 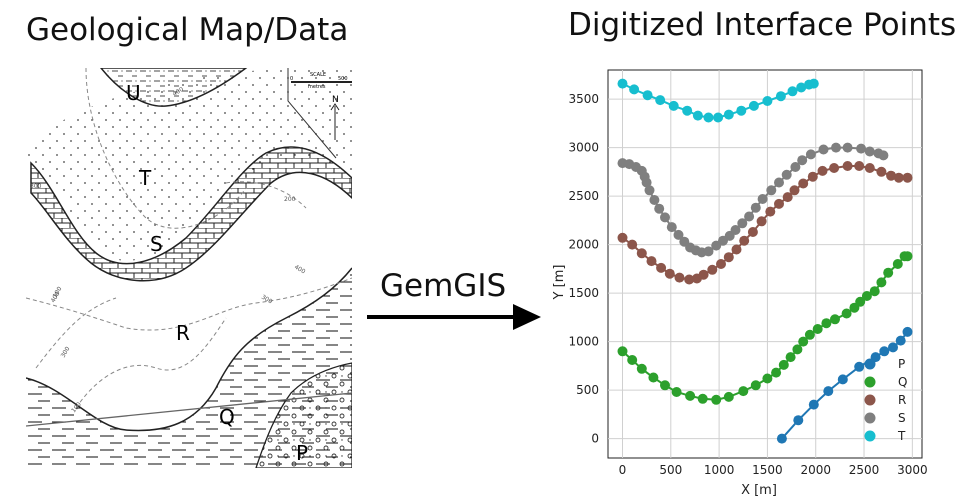 I want to click on unit-label-q: Q, so click(x=227, y=417).